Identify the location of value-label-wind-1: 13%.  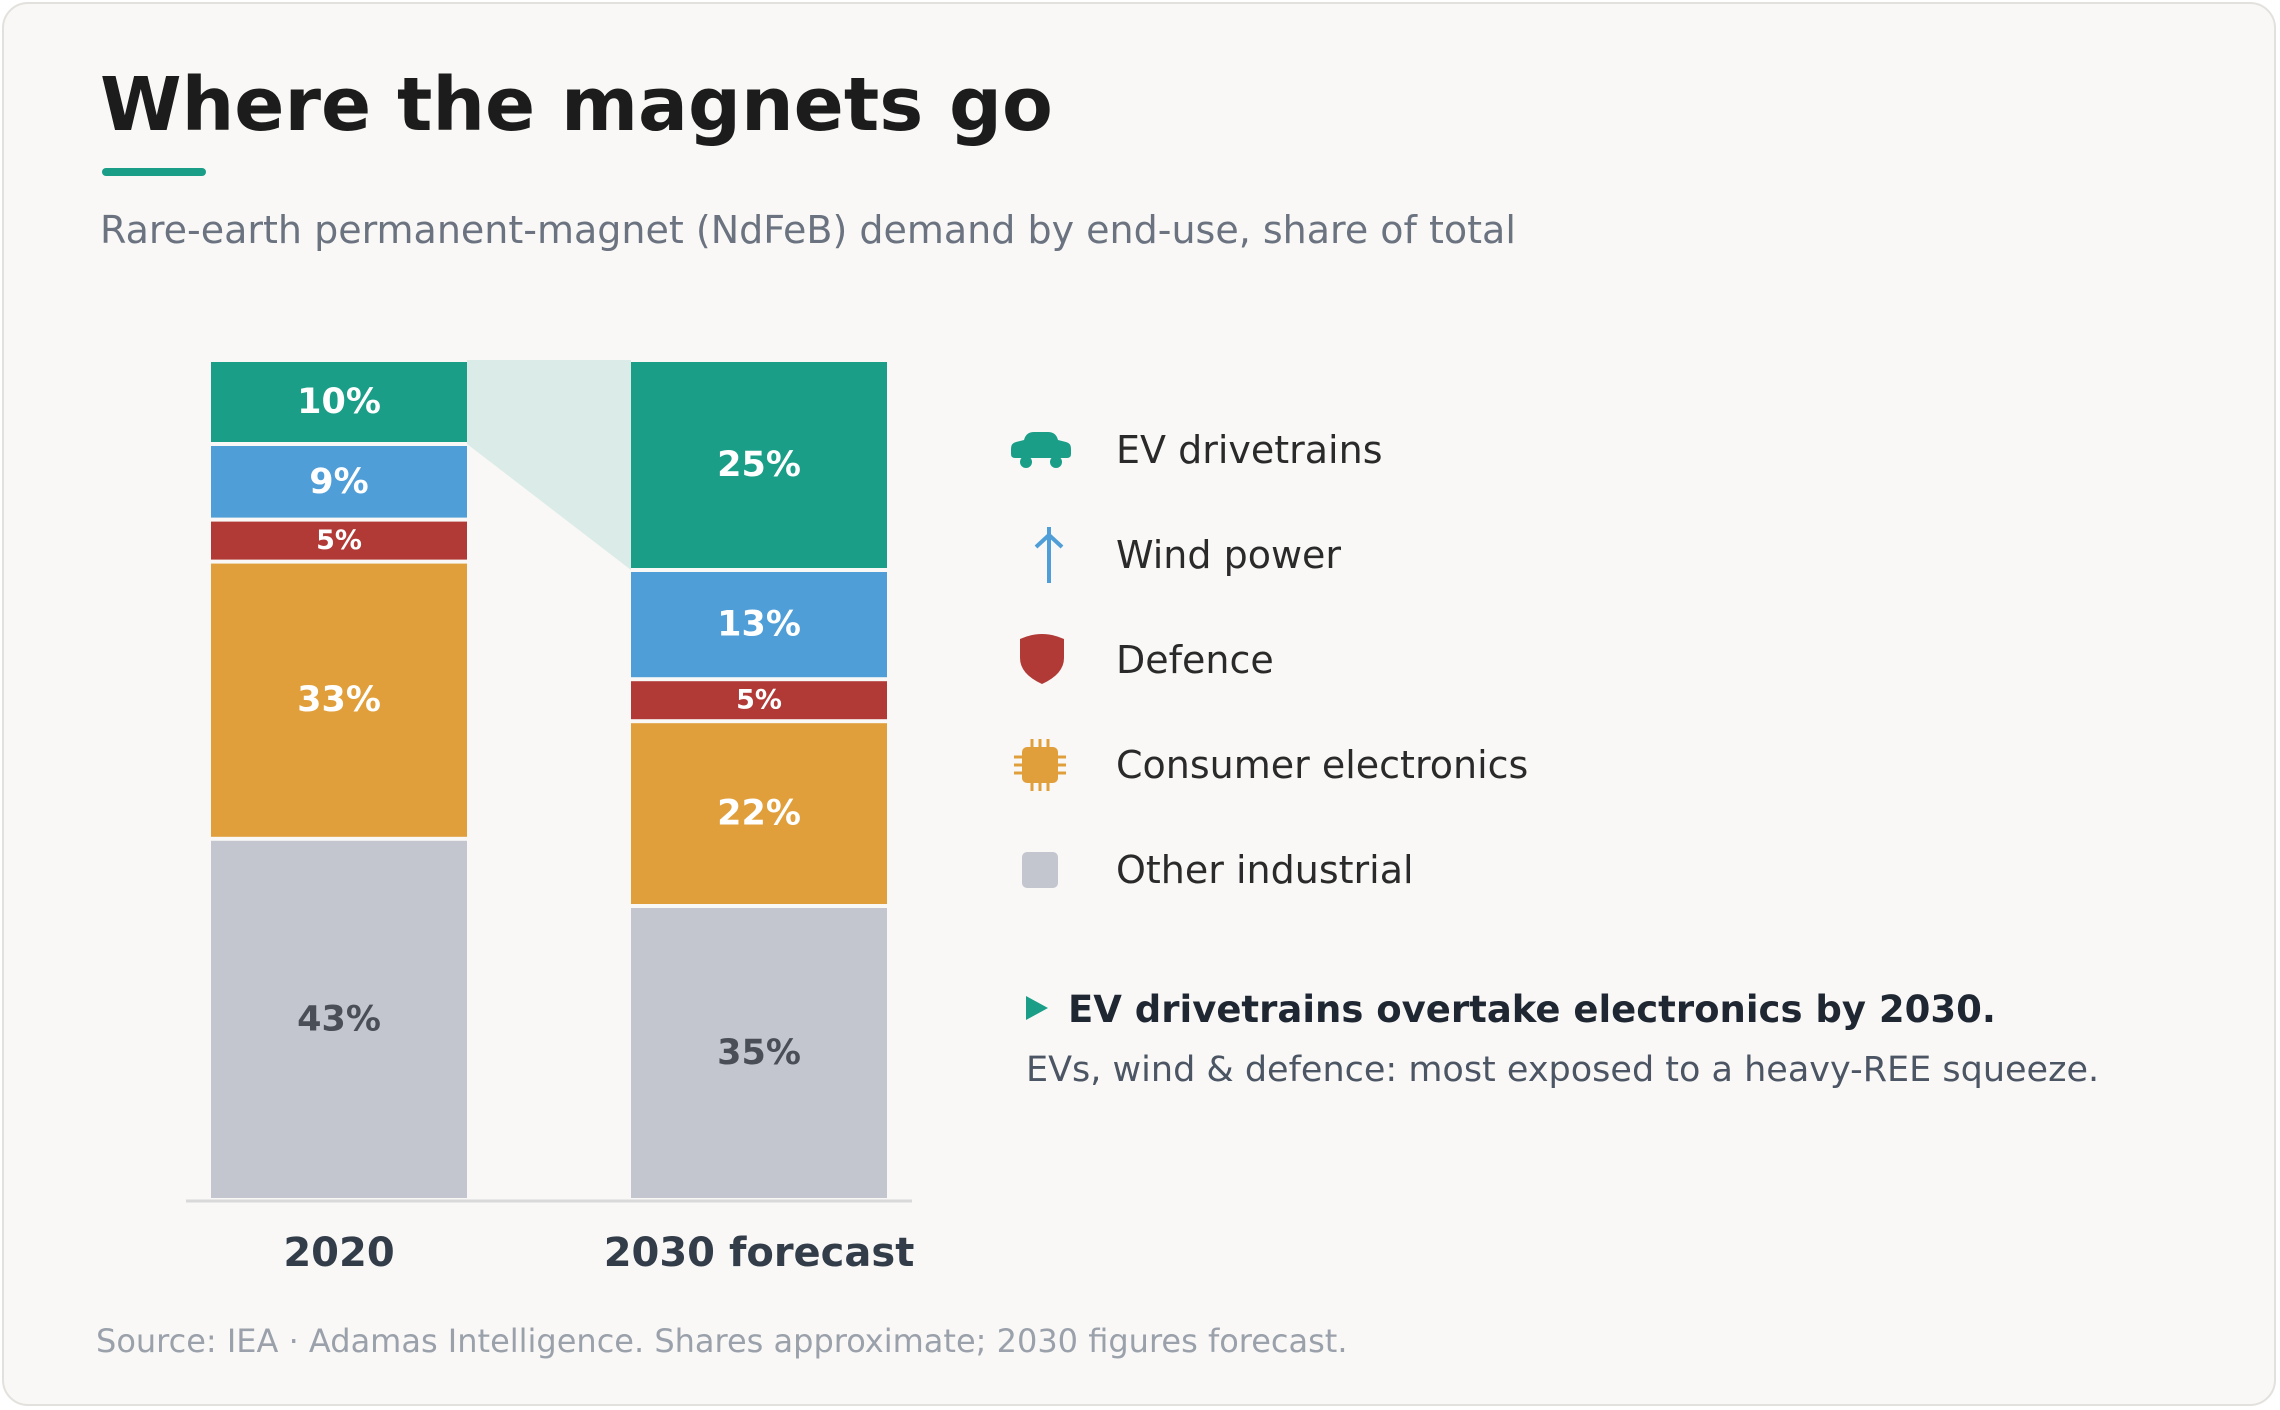
(759, 625).